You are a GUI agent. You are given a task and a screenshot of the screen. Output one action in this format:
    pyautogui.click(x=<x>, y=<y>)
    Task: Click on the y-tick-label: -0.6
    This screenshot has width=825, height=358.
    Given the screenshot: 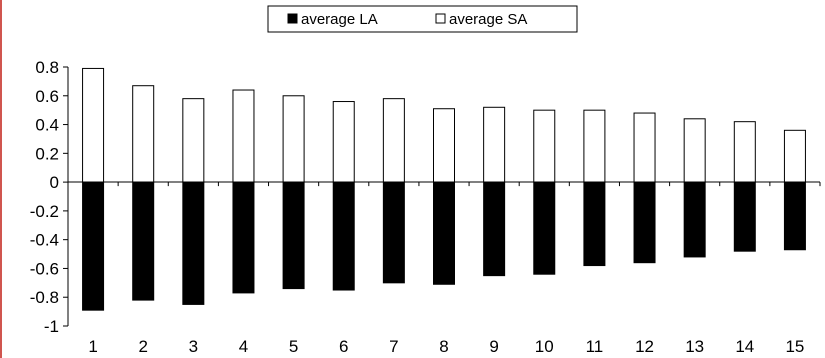 What is the action you would take?
    pyautogui.click(x=44, y=268)
    